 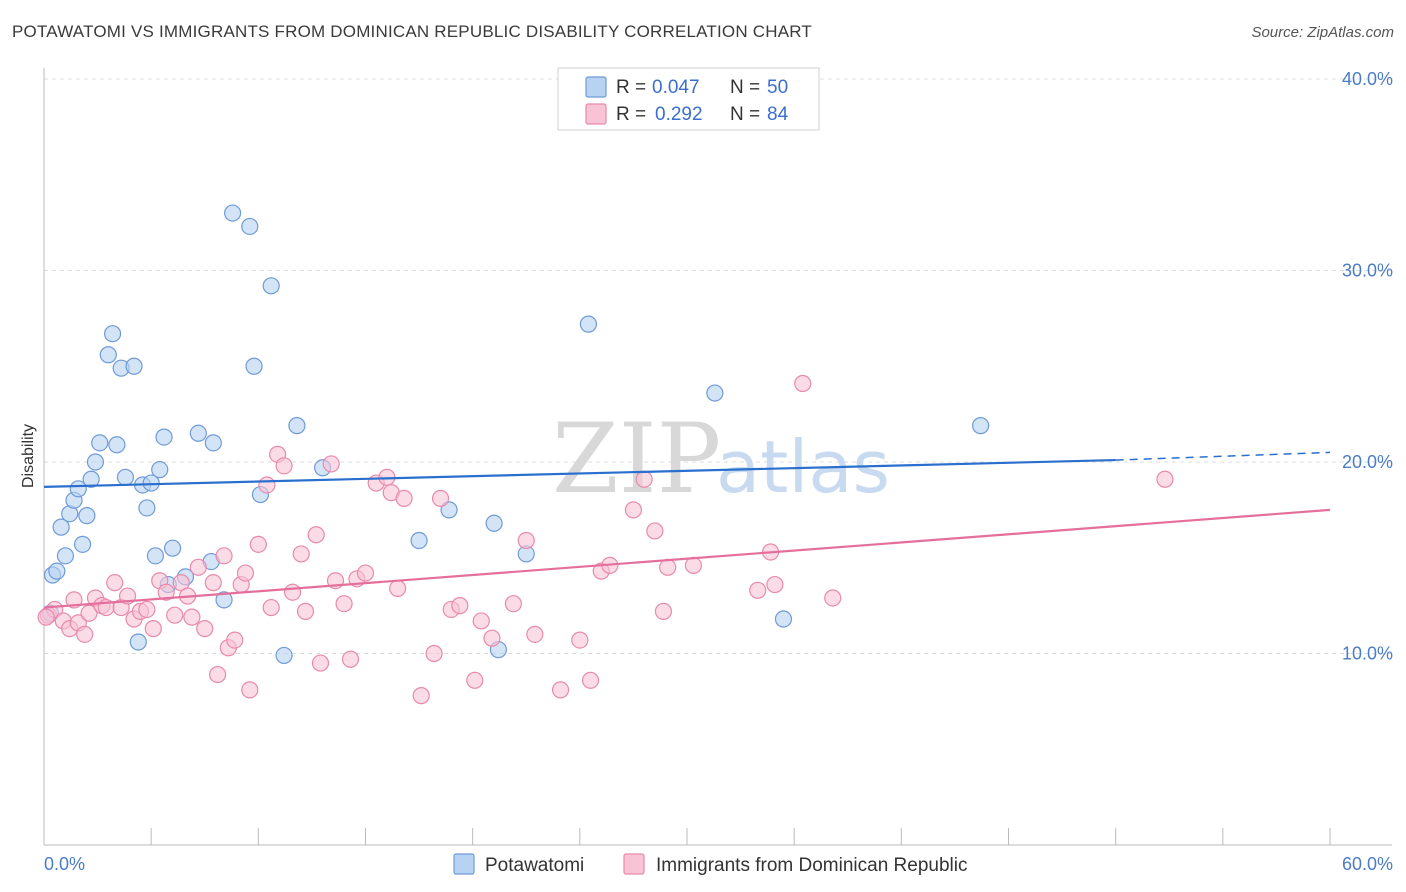 I want to click on chart-source: Source: ZipAtlas.com, so click(x=1322, y=32).